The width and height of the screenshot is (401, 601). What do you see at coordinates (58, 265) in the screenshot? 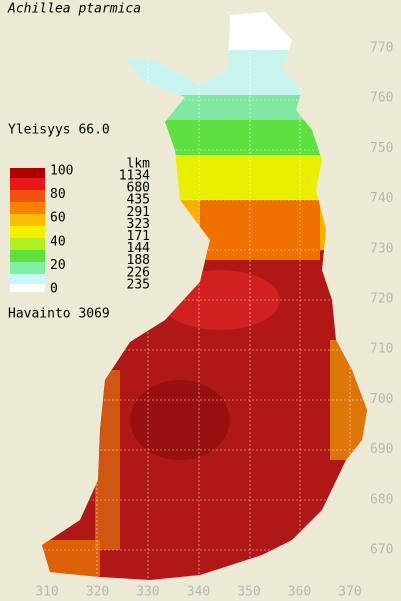
I see `legend-scale-label: 20` at bounding box center [58, 265].